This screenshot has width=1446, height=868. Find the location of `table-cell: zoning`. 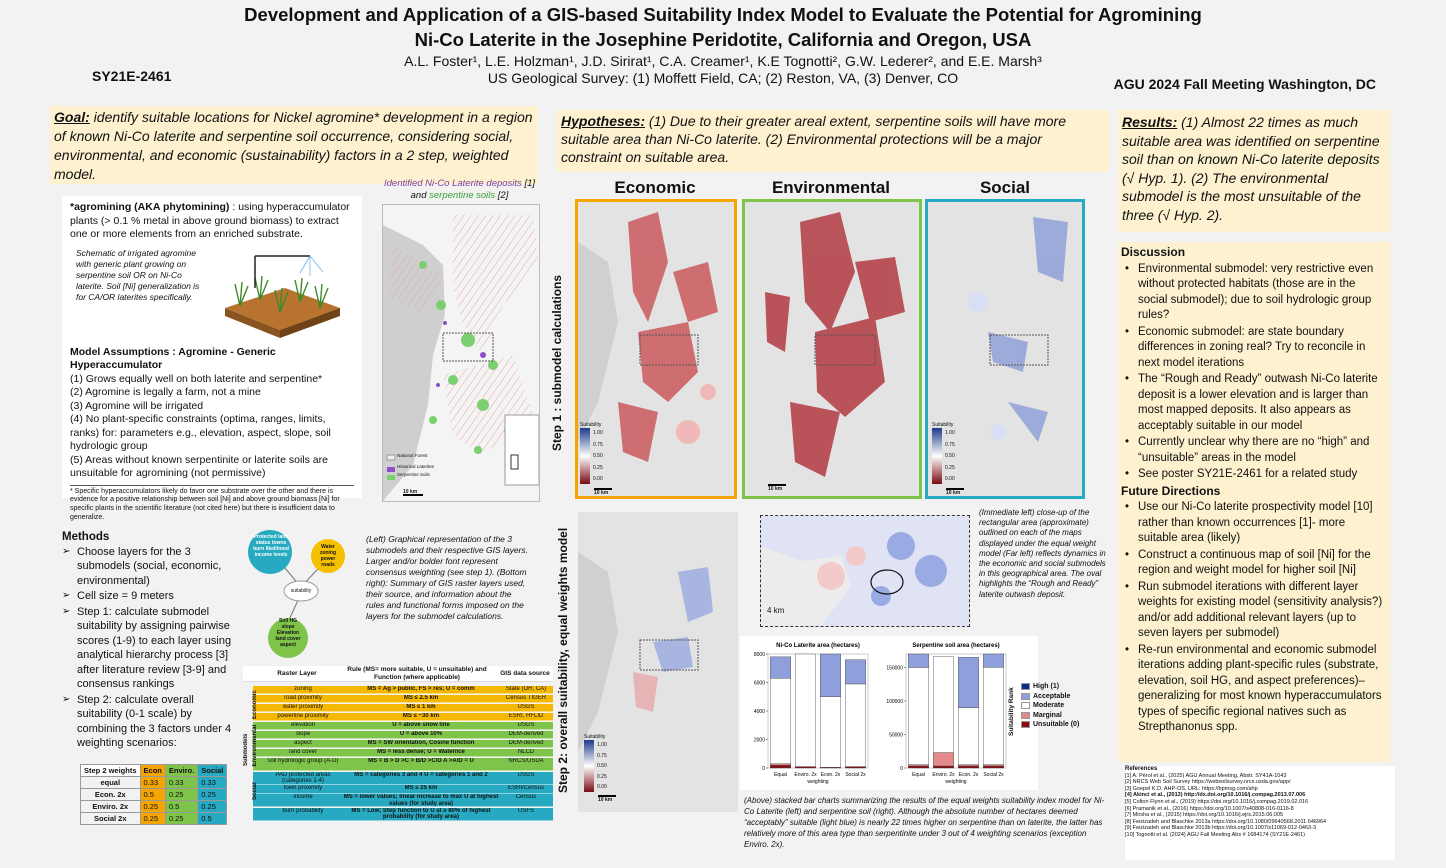

table-cell: zoning is located at coordinates (303, 689).